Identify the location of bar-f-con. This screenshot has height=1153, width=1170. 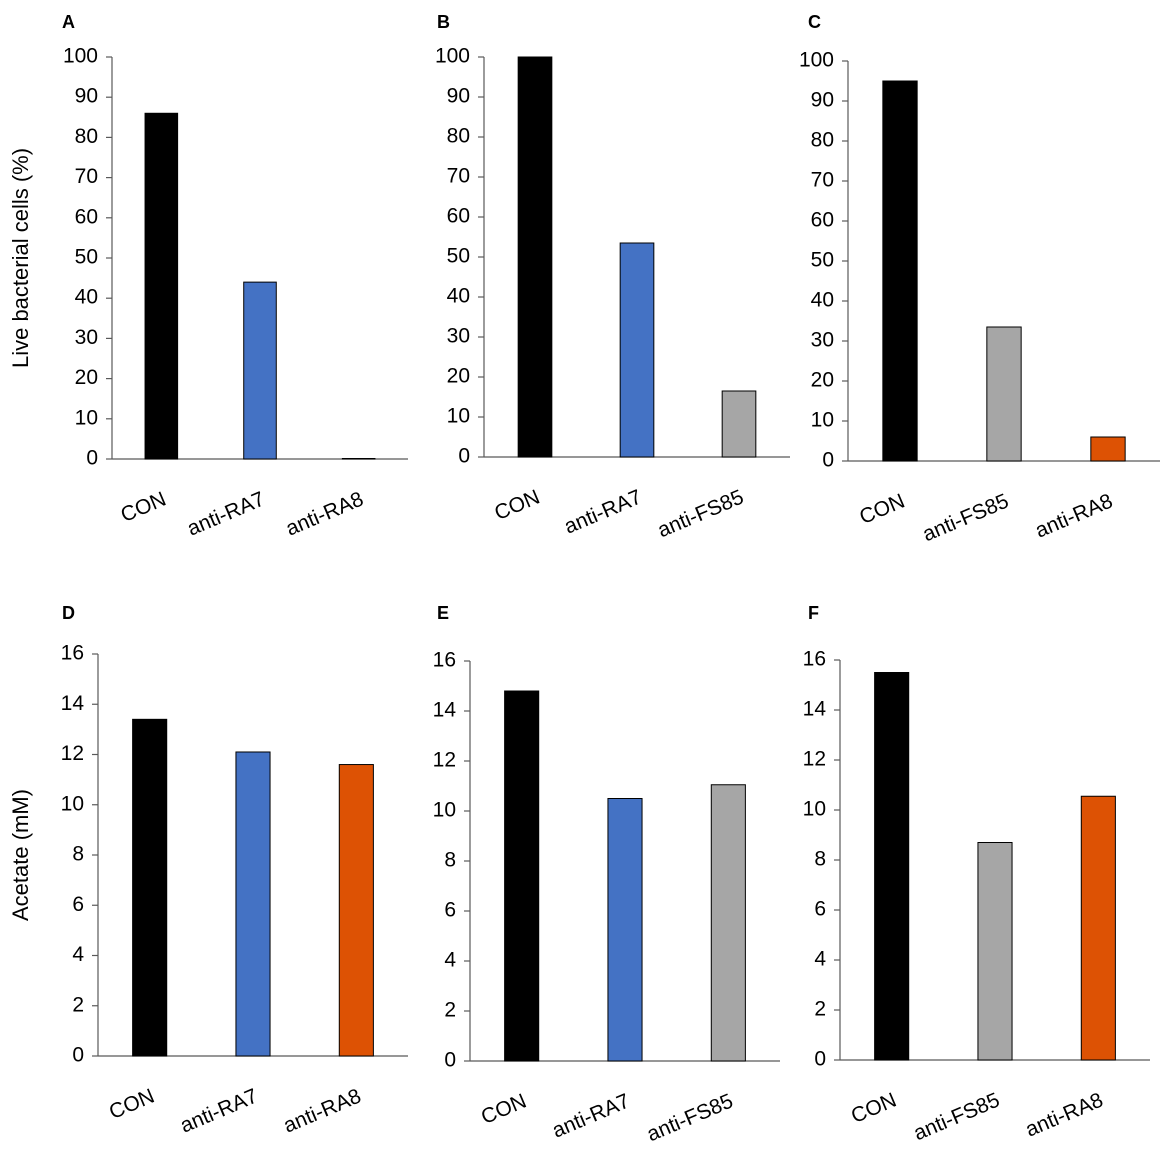
(892, 866).